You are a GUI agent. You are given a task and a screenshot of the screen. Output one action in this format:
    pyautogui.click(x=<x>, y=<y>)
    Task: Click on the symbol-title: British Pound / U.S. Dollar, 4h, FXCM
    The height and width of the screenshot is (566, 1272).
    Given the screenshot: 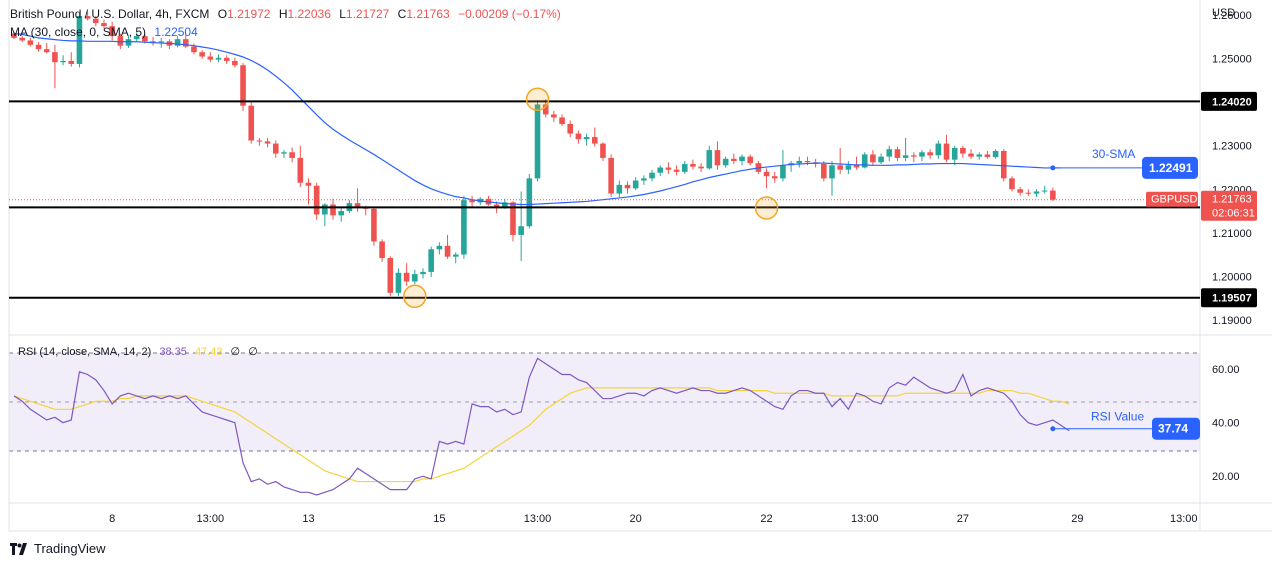 What is the action you would take?
    pyautogui.click(x=110, y=14)
    